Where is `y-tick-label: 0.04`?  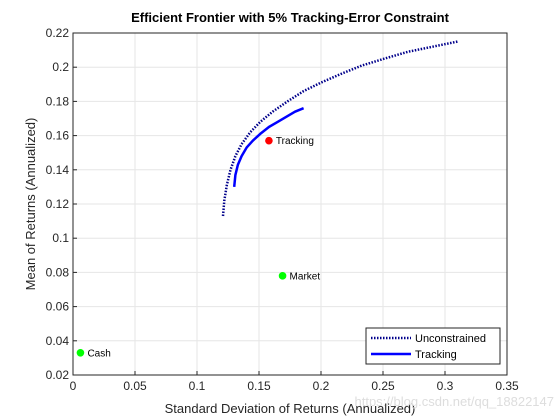 y-tick-label: 0.04 is located at coordinates (58, 341).